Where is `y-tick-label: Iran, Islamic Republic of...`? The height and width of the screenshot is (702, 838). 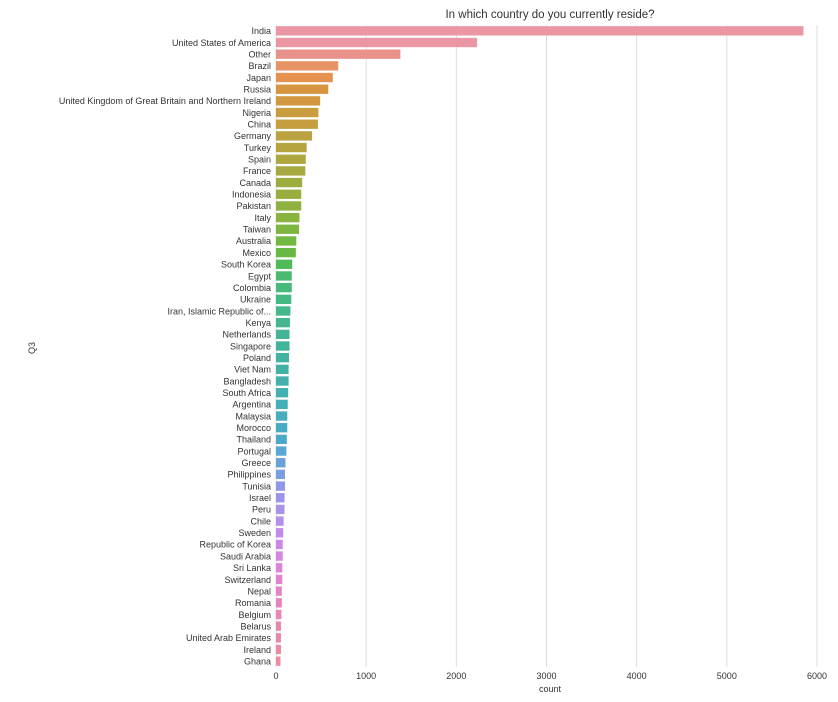 y-tick-label: Iran, Islamic Republic of... is located at coordinates (219, 311).